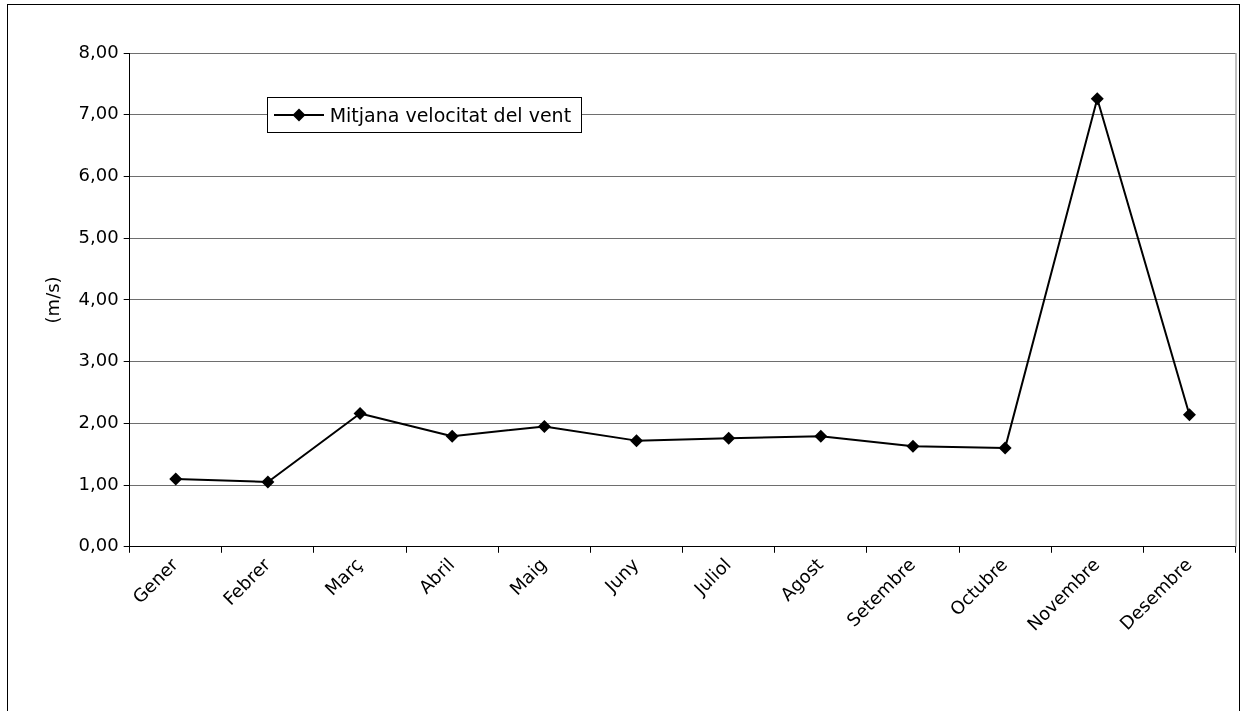 The height and width of the screenshot is (711, 1242). Describe the element at coordinates (98, 298) in the screenshot. I see `y-tick-label: 4,00` at that location.